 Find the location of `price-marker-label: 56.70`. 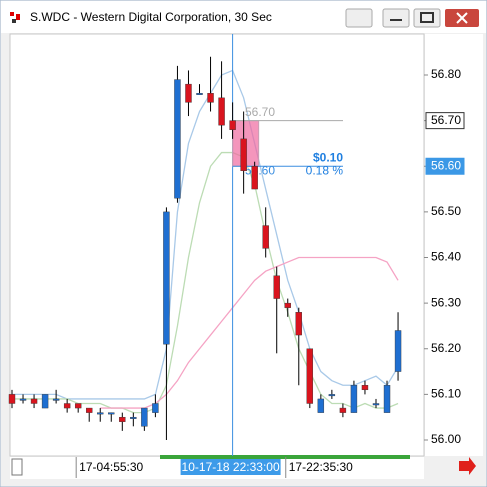

price-marker-label: 56.70 is located at coordinates (446, 120).